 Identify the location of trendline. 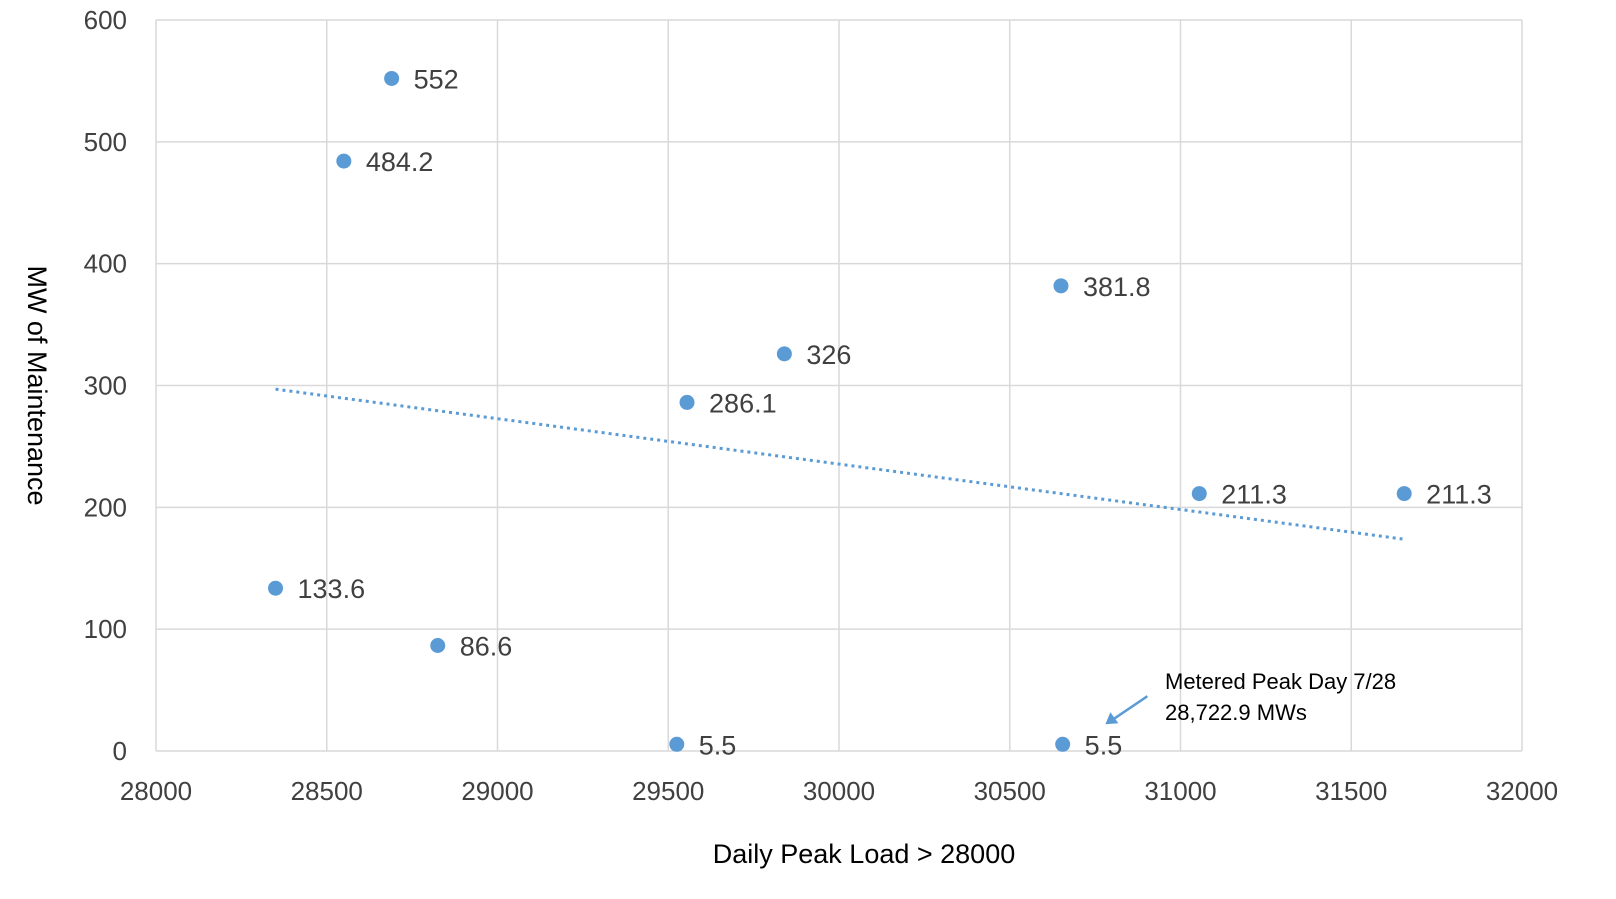
(839, 464).